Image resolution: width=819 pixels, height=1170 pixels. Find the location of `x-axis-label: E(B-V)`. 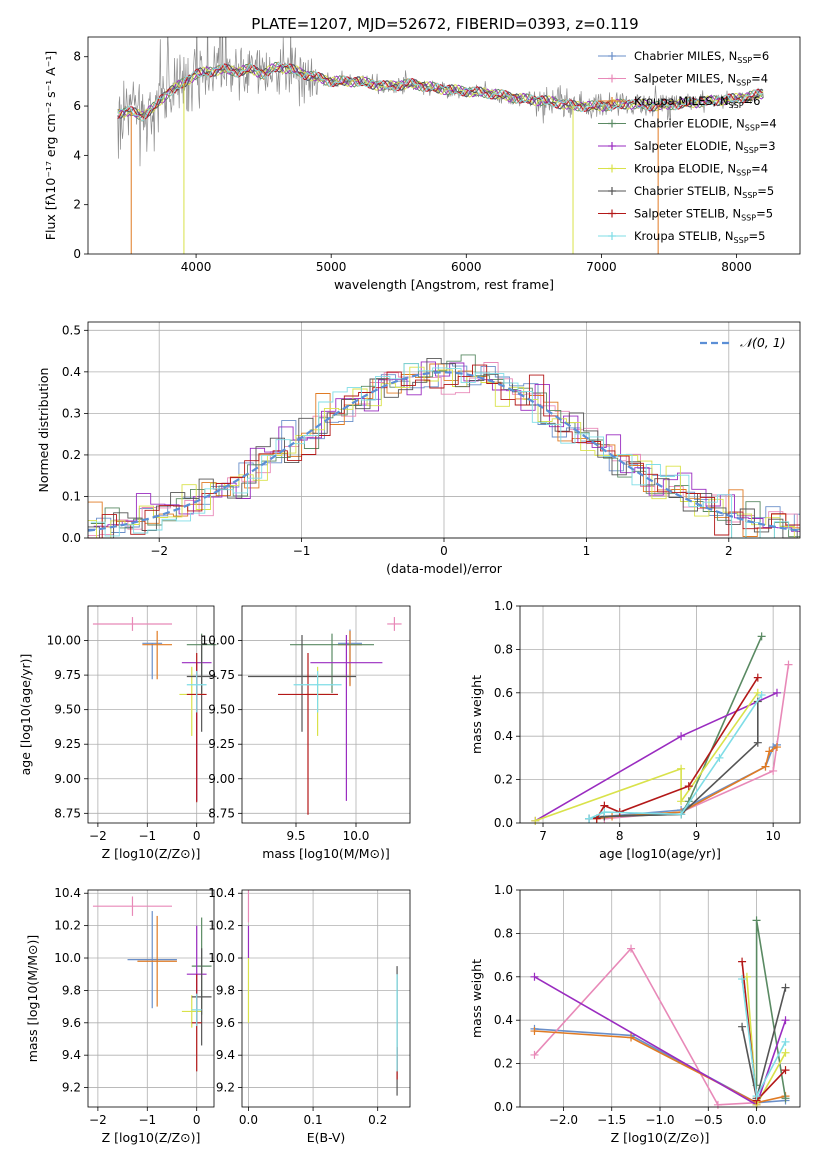

x-axis-label: E(B-V) is located at coordinates (326, 1137).